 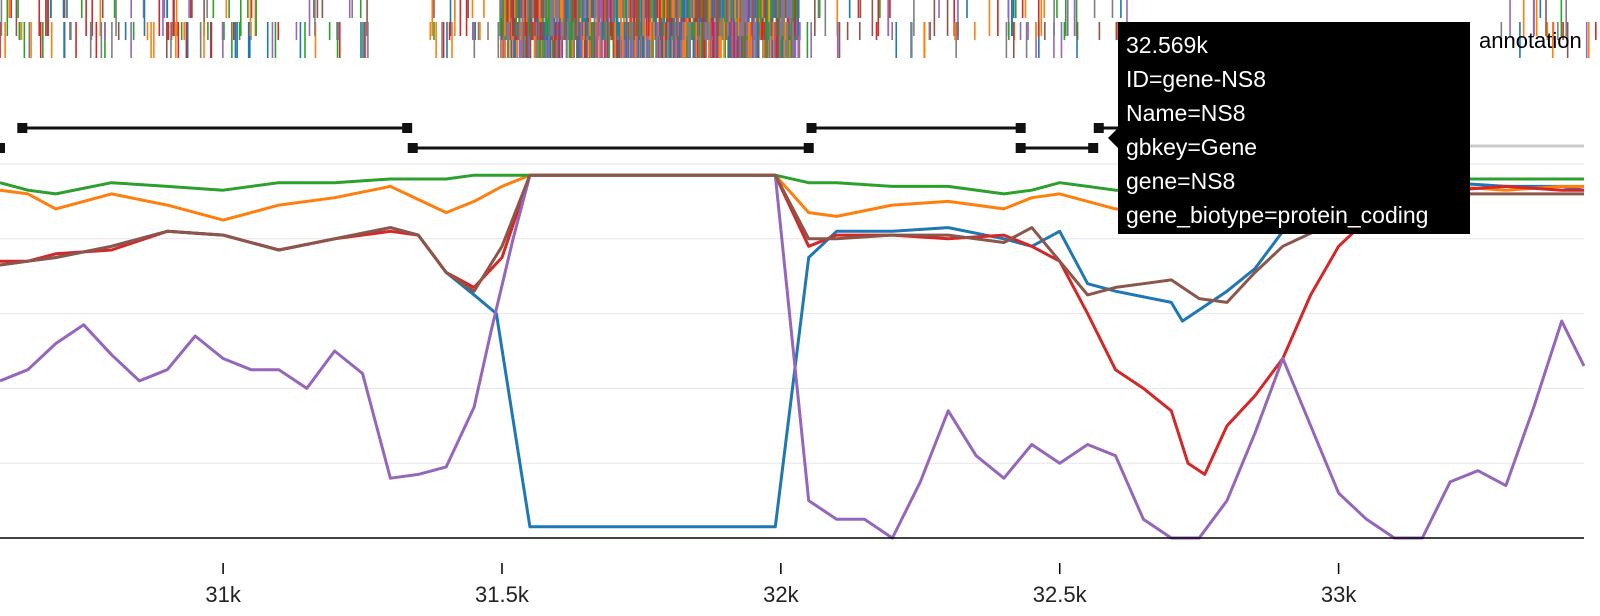 I want to click on tooltip-position: 32.569k, so click(x=1167, y=45).